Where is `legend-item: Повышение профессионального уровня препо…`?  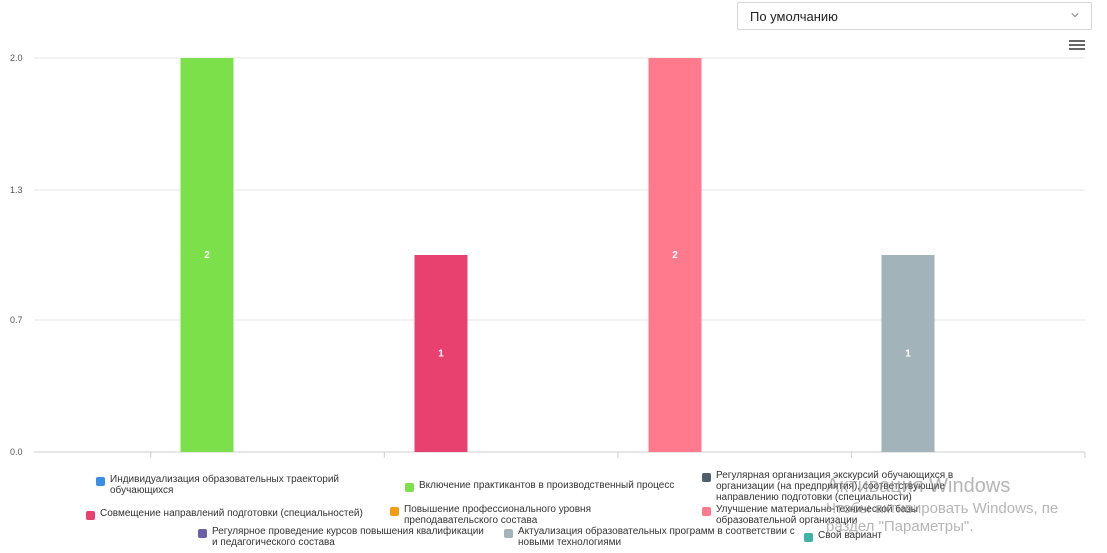 legend-item: Повышение профессионального уровня препо… is located at coordinates (537, 515).